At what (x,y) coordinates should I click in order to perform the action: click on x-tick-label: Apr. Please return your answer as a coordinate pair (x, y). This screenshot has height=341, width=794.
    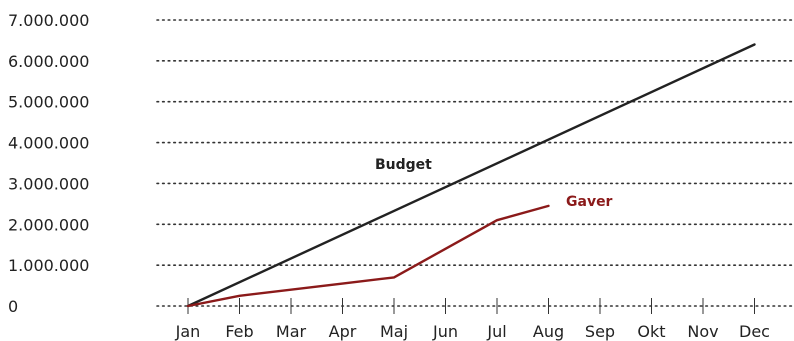
    Looking at the image, I should click on (343, 331).